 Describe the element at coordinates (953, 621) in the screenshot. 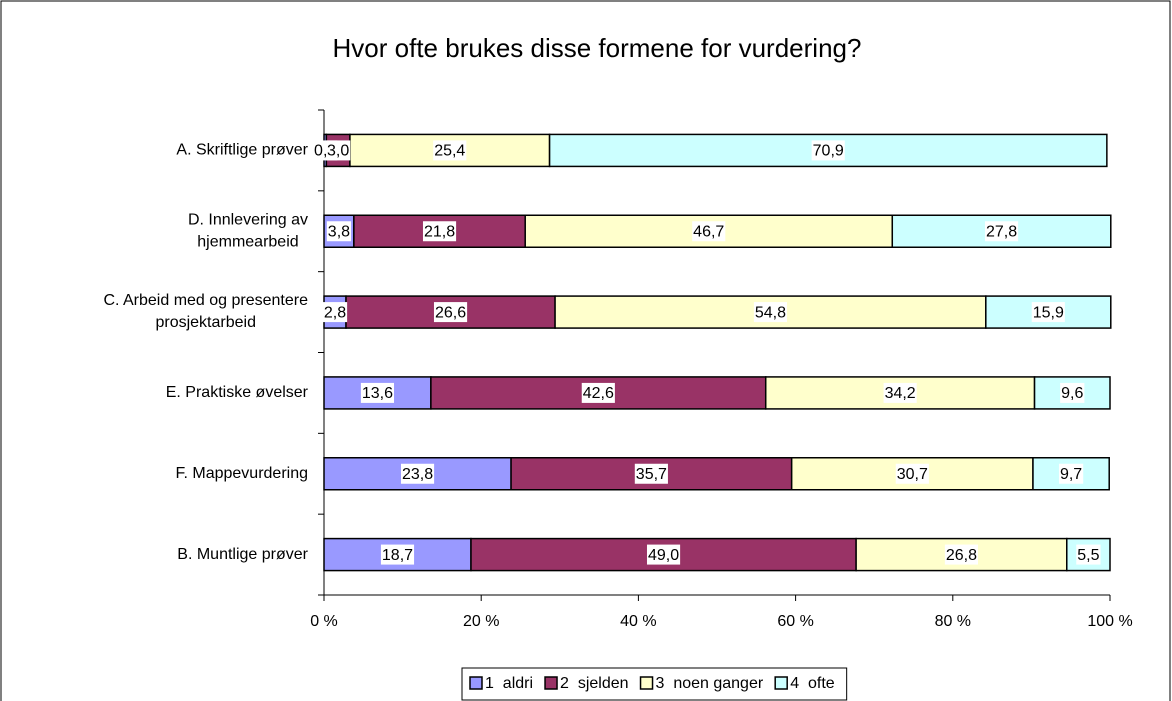

I see `x-tick-label: 80 %` at that location.